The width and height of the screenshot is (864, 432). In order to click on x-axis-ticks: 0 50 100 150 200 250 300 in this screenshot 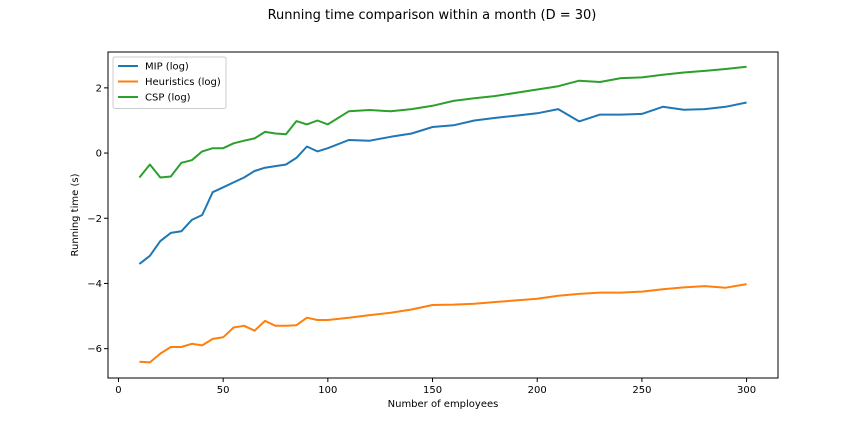, I will do `click(435, 387)`.